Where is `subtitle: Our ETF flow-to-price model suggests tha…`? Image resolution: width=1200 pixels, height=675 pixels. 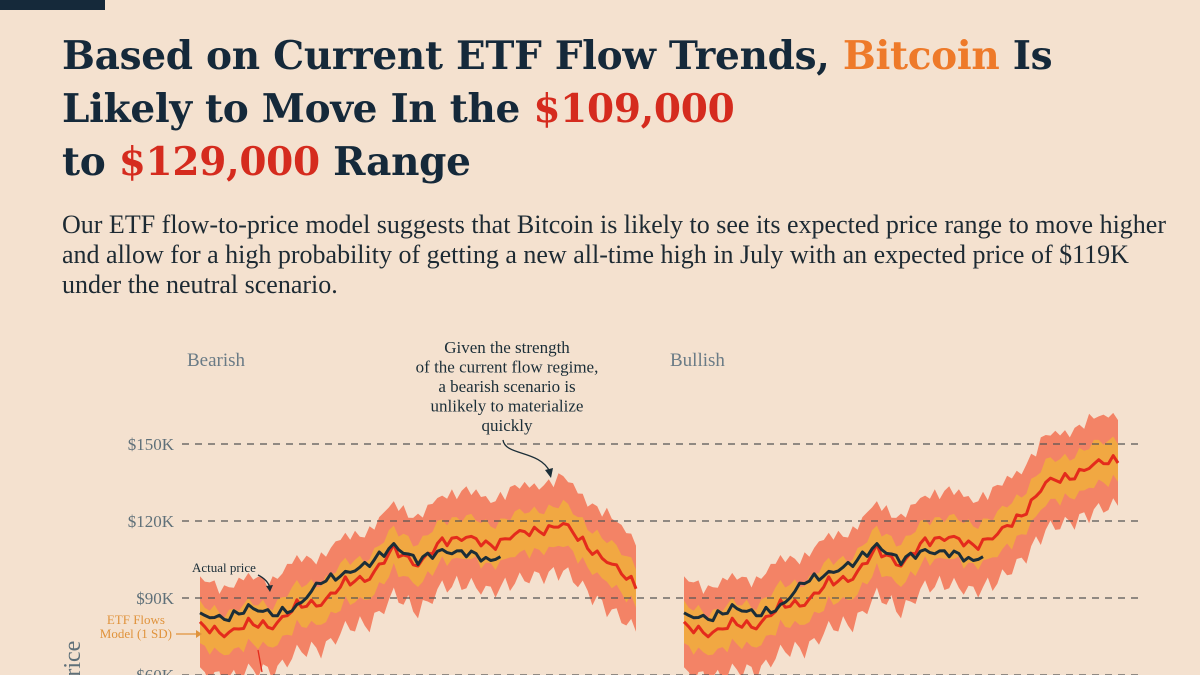
subtitle: Our ETF flow-to-price model suggests tha… is located at coordinates (614, 254).